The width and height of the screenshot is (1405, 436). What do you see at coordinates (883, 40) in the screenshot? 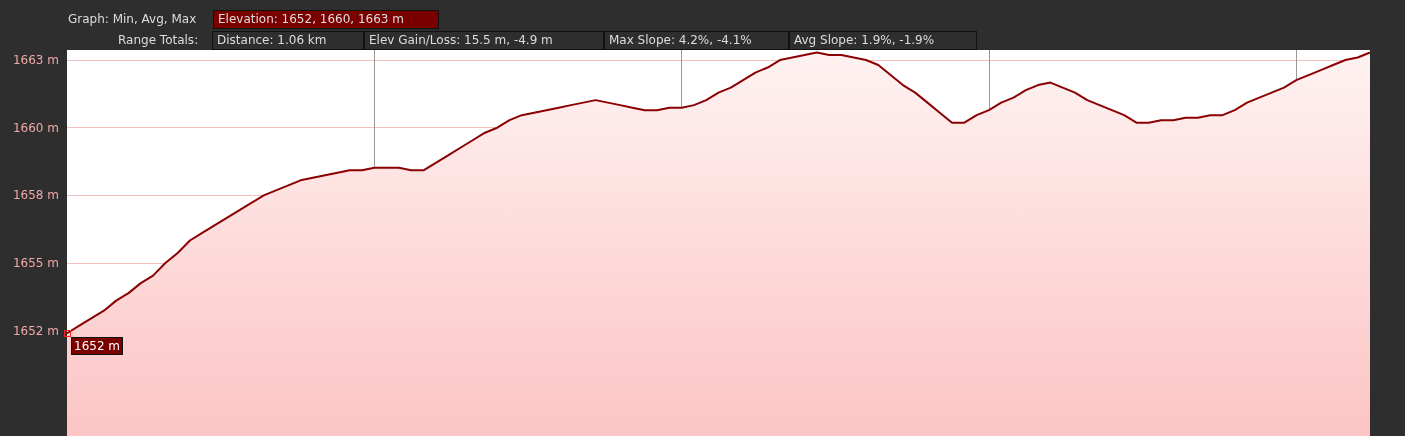
I see `text: Avg Slope: 1.9%, -1.9%` at bounding box center [883, 40].